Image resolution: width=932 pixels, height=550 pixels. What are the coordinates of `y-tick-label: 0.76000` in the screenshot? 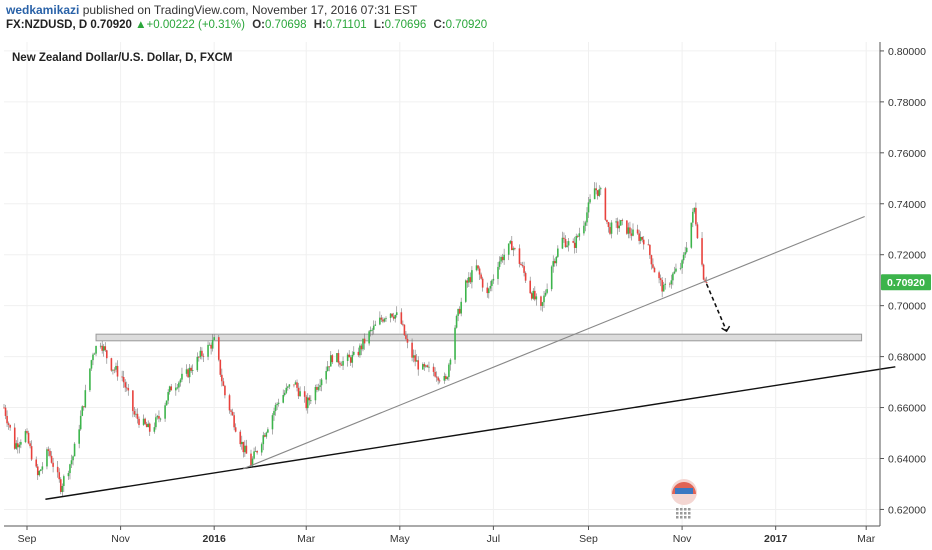 It's located at (907, 154).